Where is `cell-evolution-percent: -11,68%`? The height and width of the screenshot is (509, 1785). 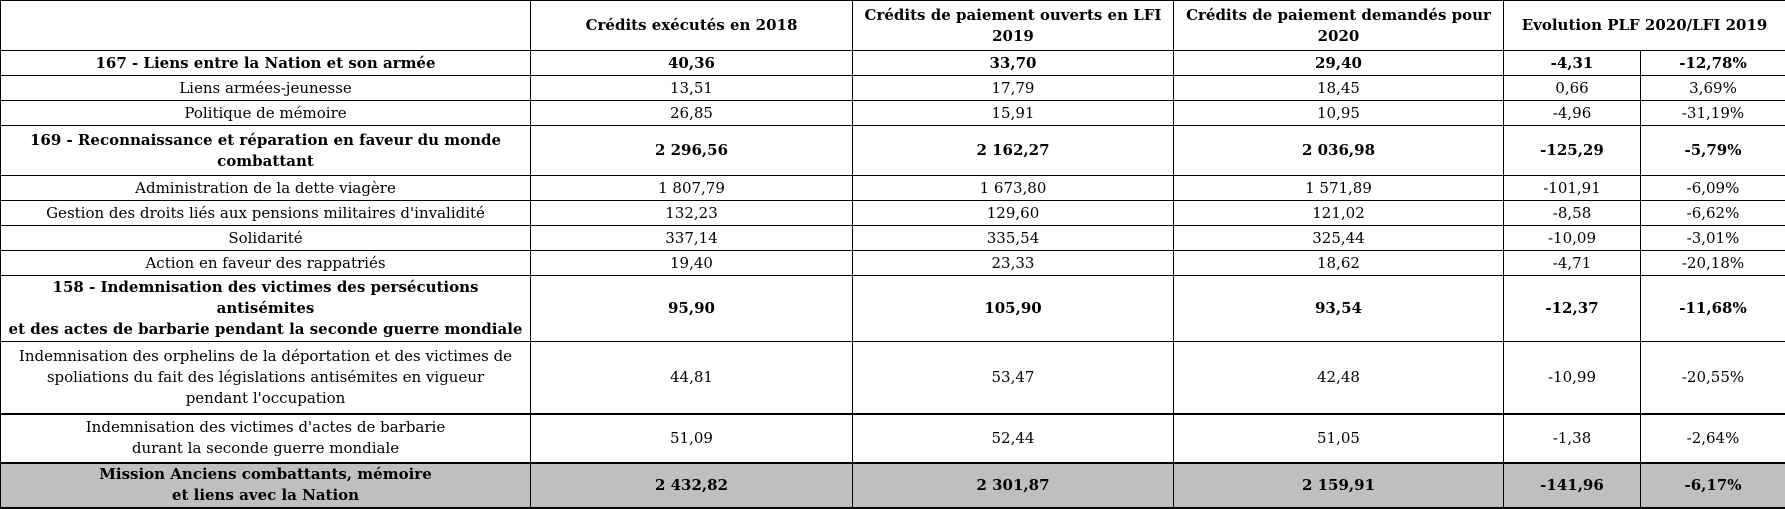
cell-evolution-percent: -11,68% is located at coordinates (1713, 309).